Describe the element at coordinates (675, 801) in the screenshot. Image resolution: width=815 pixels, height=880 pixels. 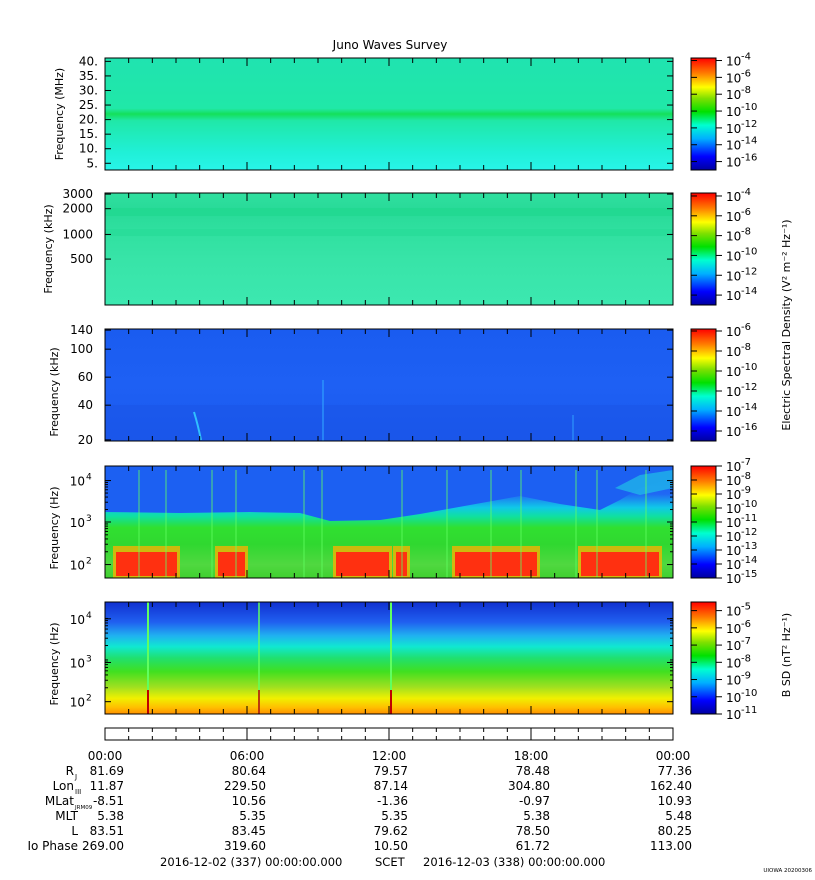
I see `ephemeris-value: 10.93` at that location.